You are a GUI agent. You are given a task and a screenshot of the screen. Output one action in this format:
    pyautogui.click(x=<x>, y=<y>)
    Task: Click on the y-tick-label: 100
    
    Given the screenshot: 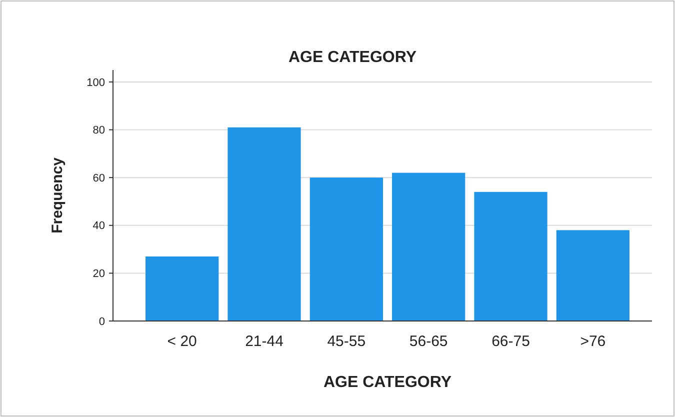 What is the action you would take?
    pyautogui.click(x=95, y=82)
    